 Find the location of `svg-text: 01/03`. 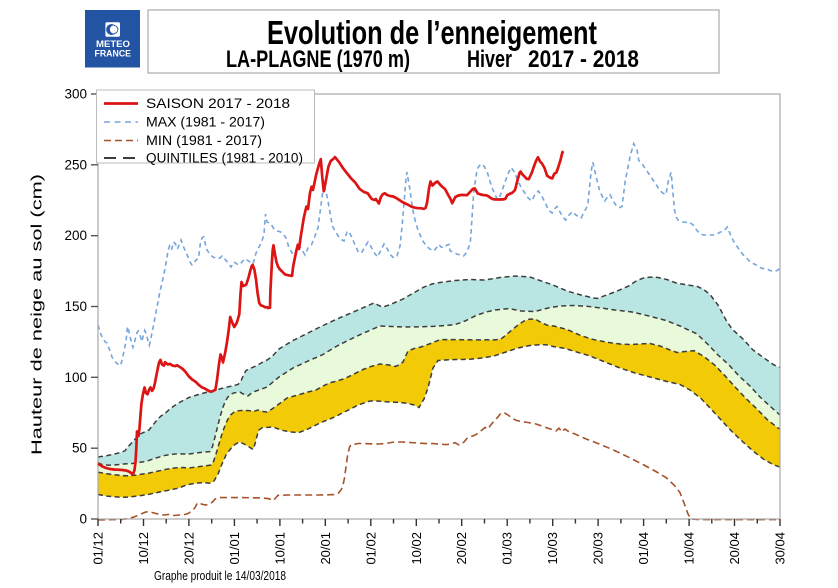

svg-text: 01/03 is located at coordinates (507, 548).